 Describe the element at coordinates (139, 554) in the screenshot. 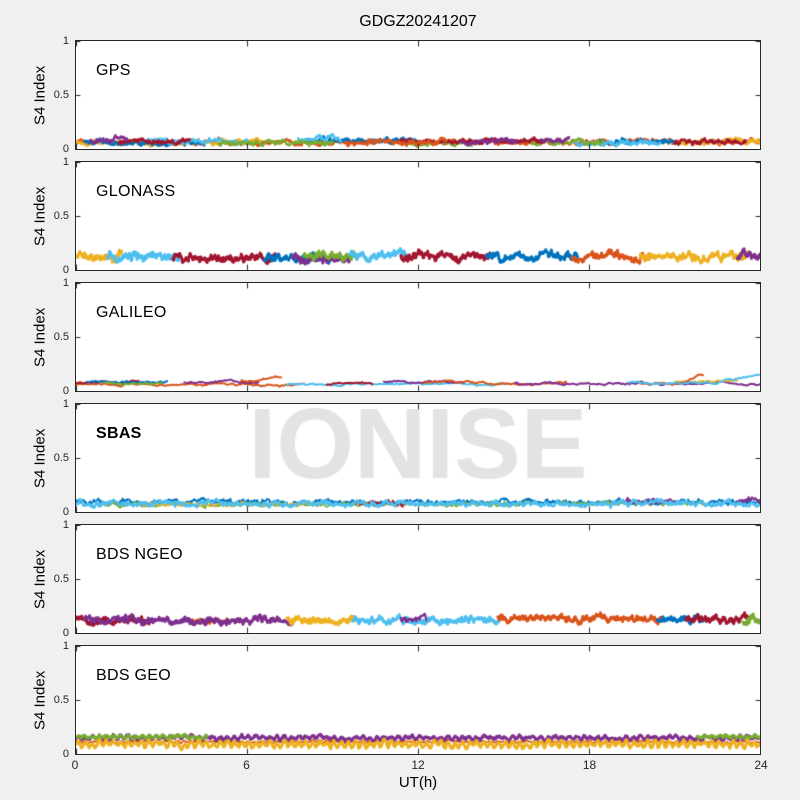

I see `panel-label-bds-ngeo: BDS NGEO` at that location.